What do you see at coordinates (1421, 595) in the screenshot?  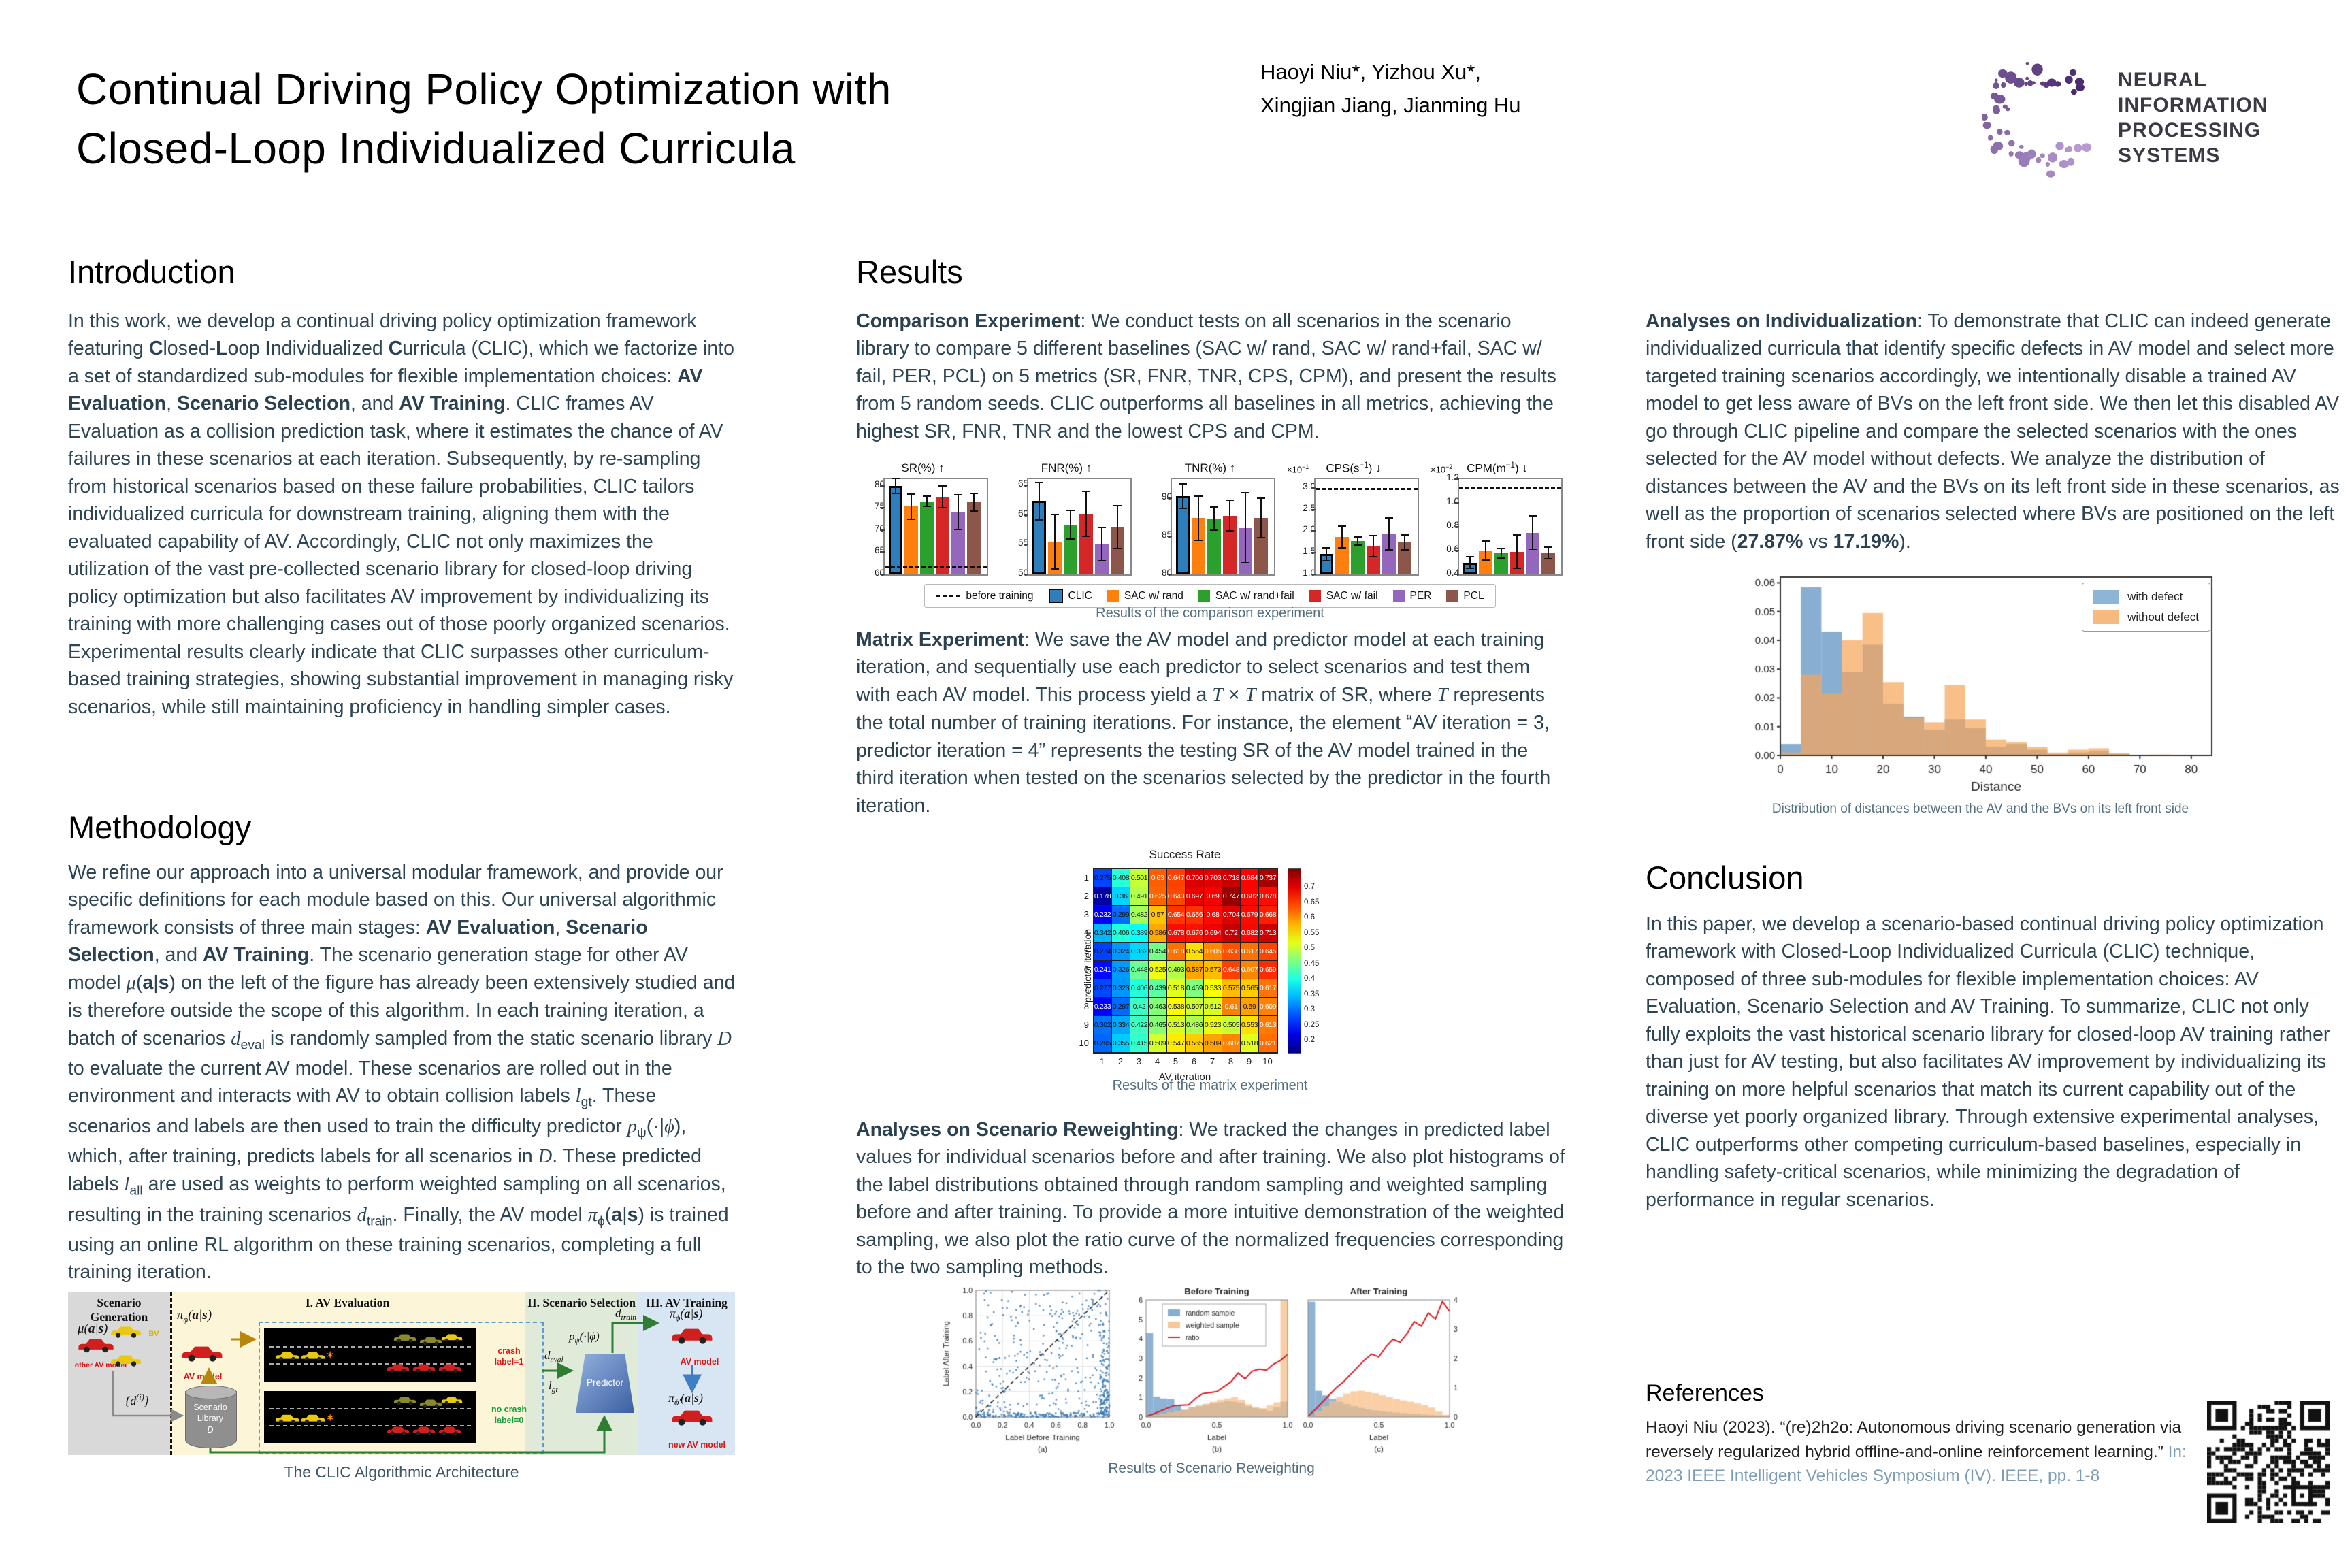 I see `legend-label: PER` at bounding box center [1421, 595].